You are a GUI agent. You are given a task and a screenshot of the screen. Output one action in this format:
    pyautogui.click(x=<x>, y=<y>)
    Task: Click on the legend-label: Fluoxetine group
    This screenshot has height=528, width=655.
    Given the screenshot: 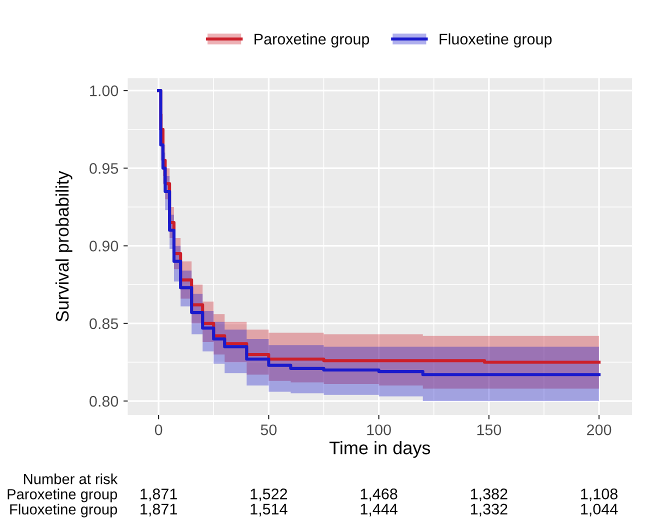 What is the action you would take?
    pyautogui.click(x=496, y=40)
    